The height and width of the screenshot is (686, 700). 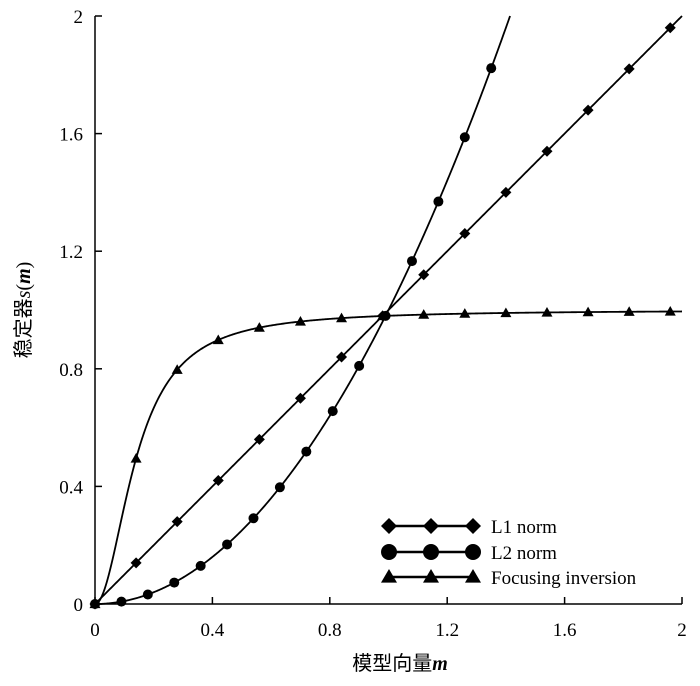 I want to click on y-tick-label: 1.6, so click(x=71, y=135).